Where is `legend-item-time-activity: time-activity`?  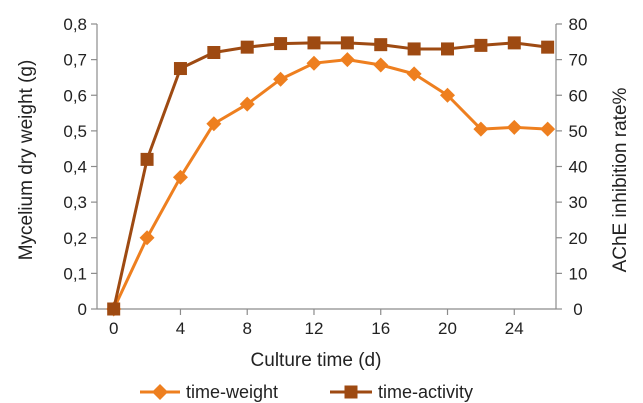 legend-item-time-activity: time-activity is located at coordinates (401, 392).